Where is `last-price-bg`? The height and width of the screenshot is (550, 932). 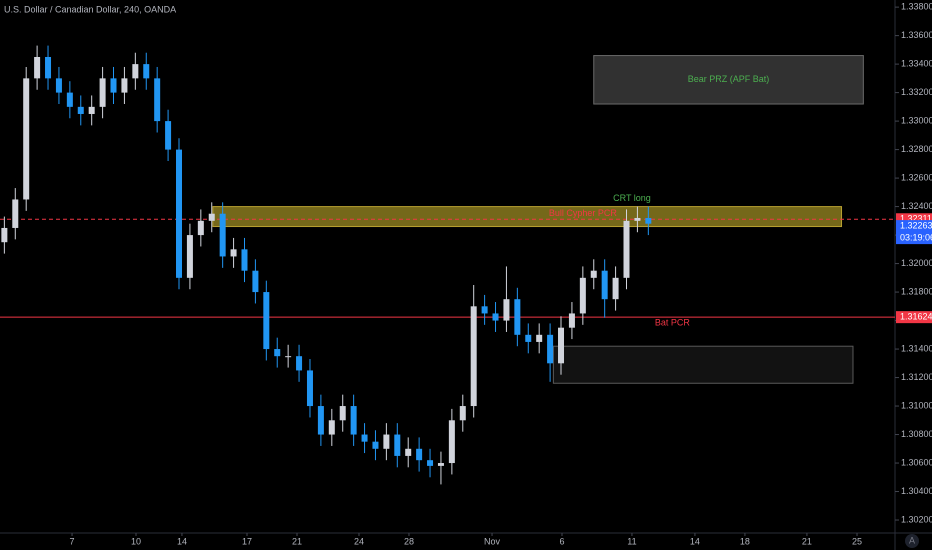
last-price-bg is located at coordinates (914, 232).